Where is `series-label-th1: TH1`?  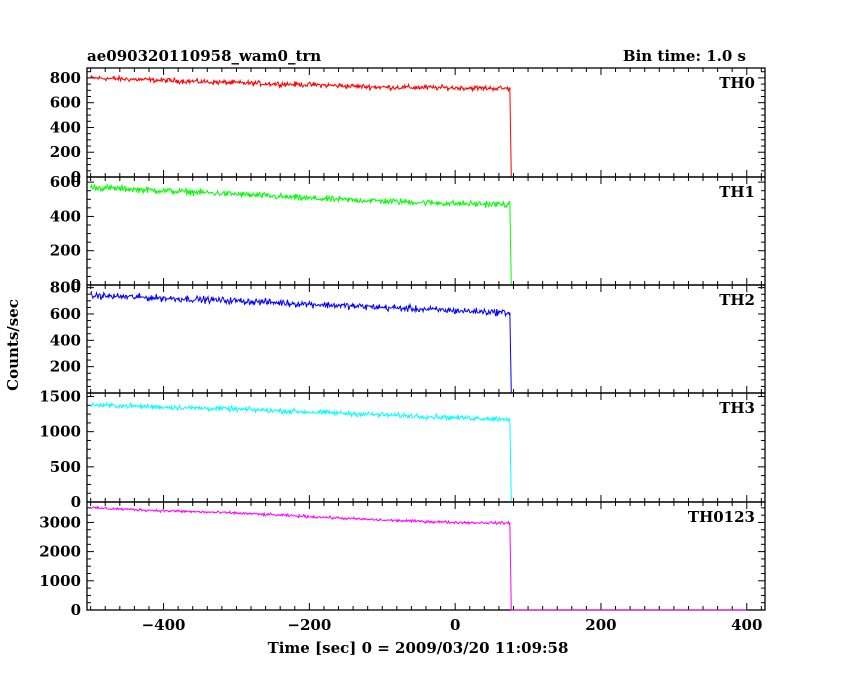 series-label-th1: TH1 is located at coordinates (737, 192).